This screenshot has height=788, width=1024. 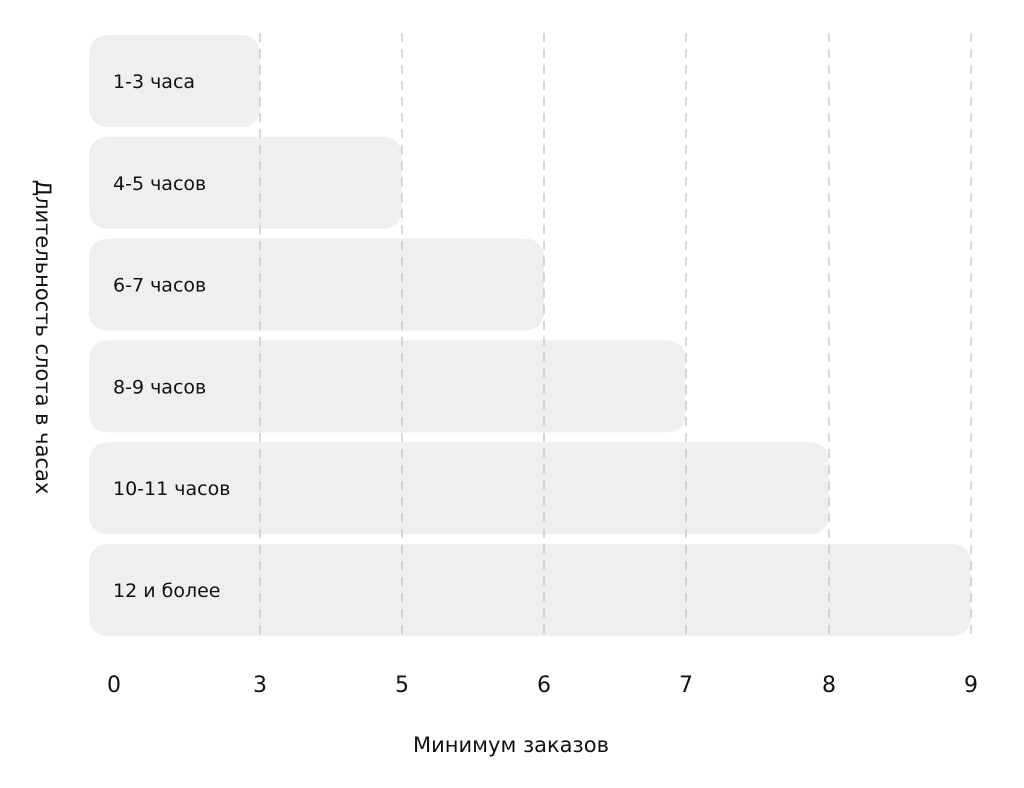 I want to click on category-label-2: 4-5 часов, so click(x=159, y=184).